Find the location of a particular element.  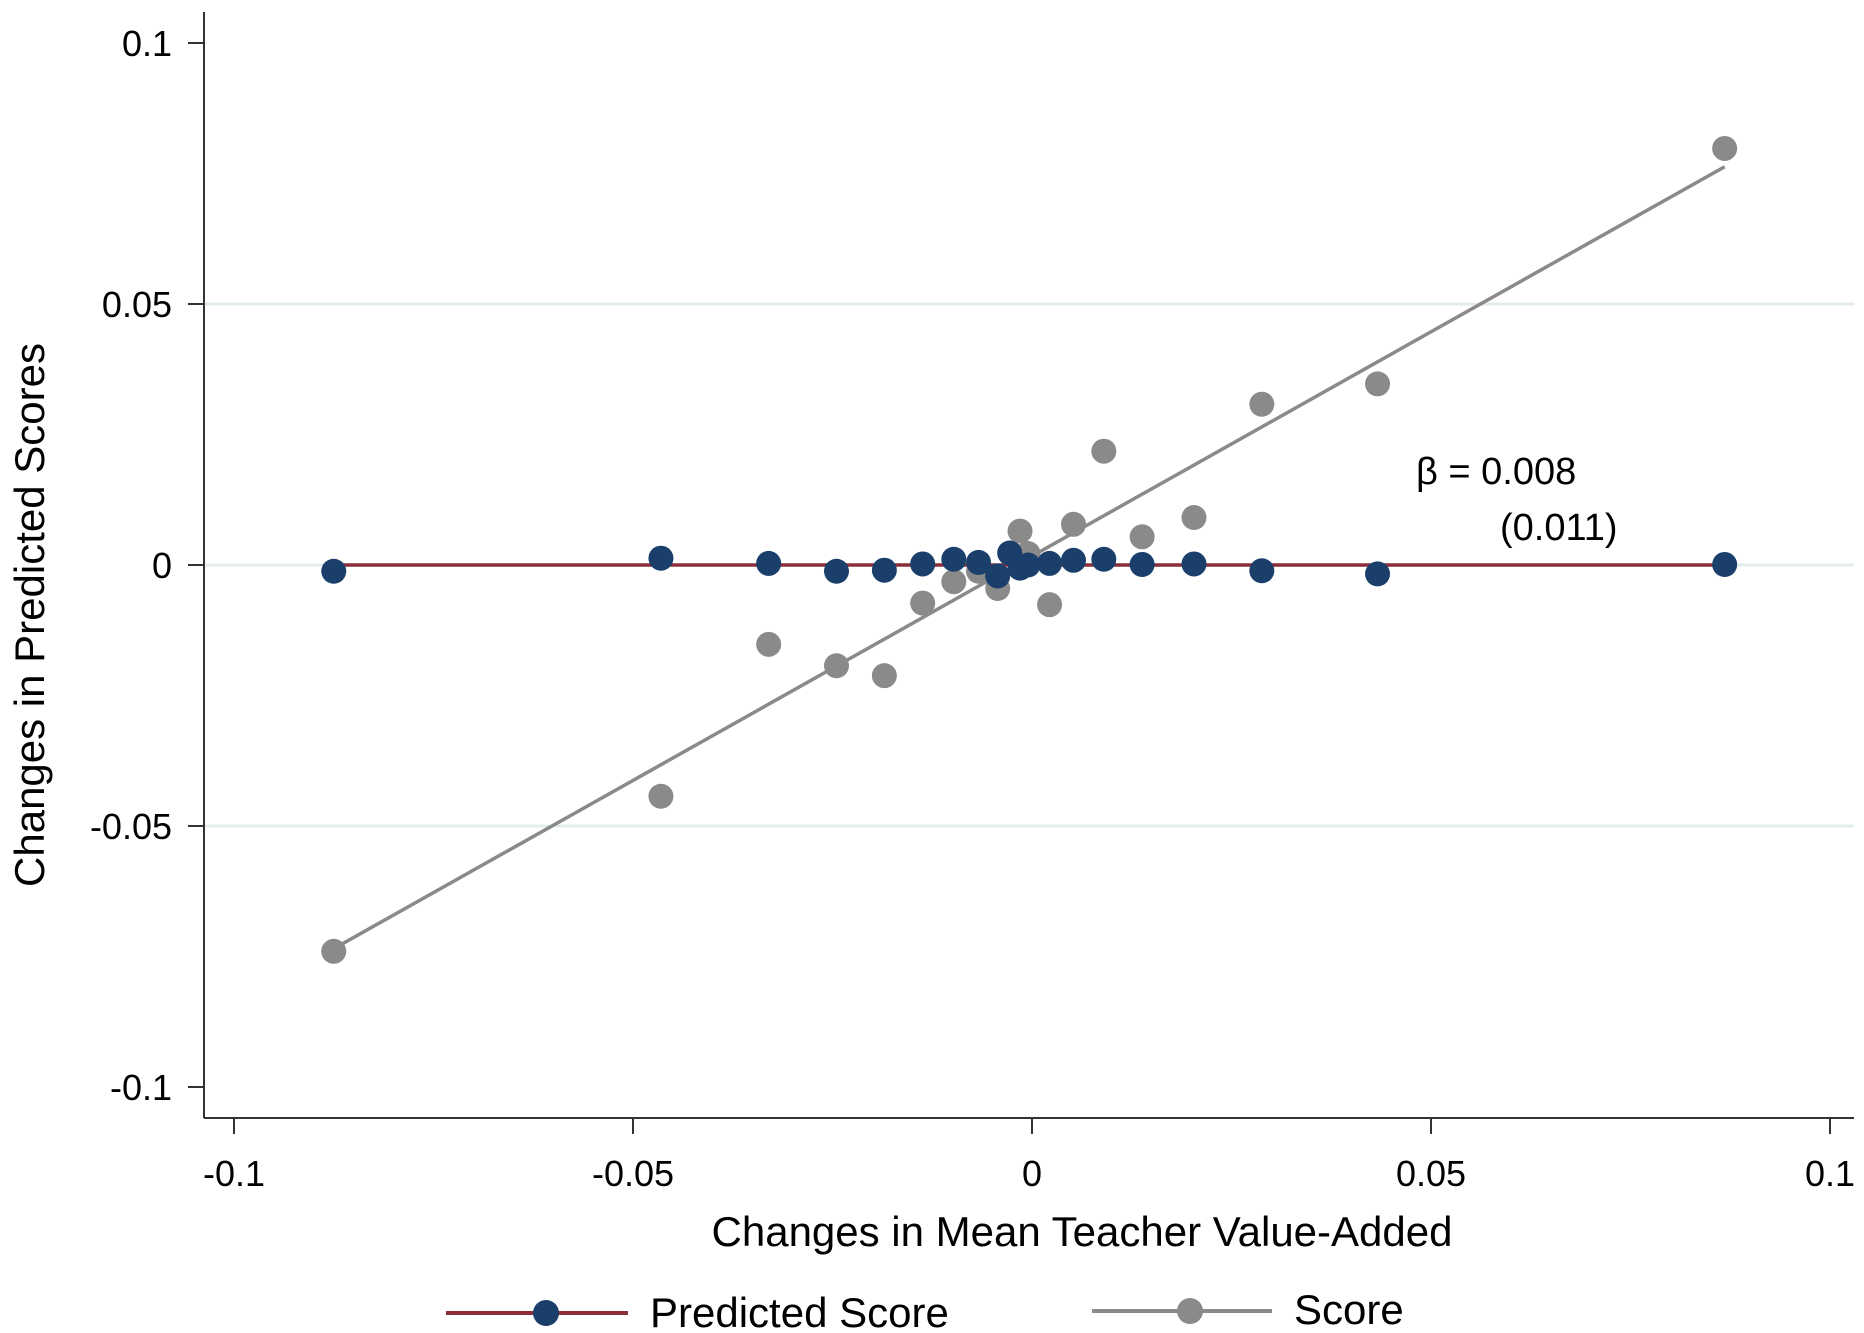

x-tick-label: 0 is located at coordinates (1032, 1173).